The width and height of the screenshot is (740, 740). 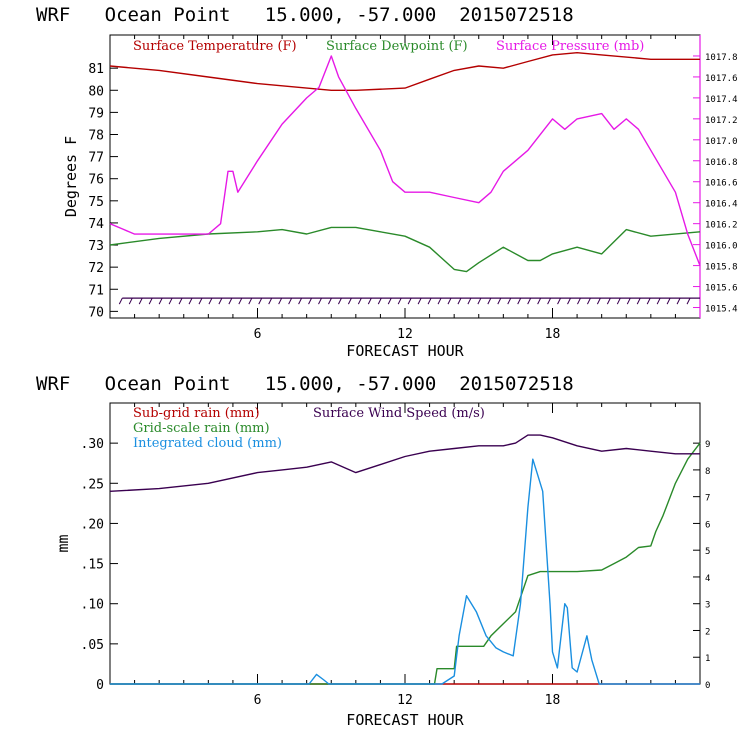 I want to click on y-tick-label: 81, so click(x=96, y=69).